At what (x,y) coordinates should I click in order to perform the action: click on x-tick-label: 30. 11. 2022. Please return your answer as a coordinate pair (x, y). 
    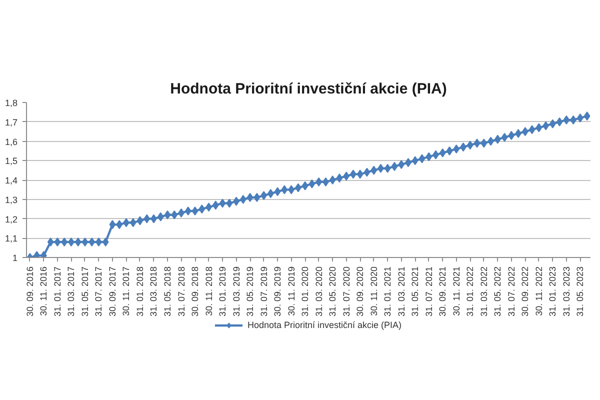
    Looking at the image, I should click on (539, 291).